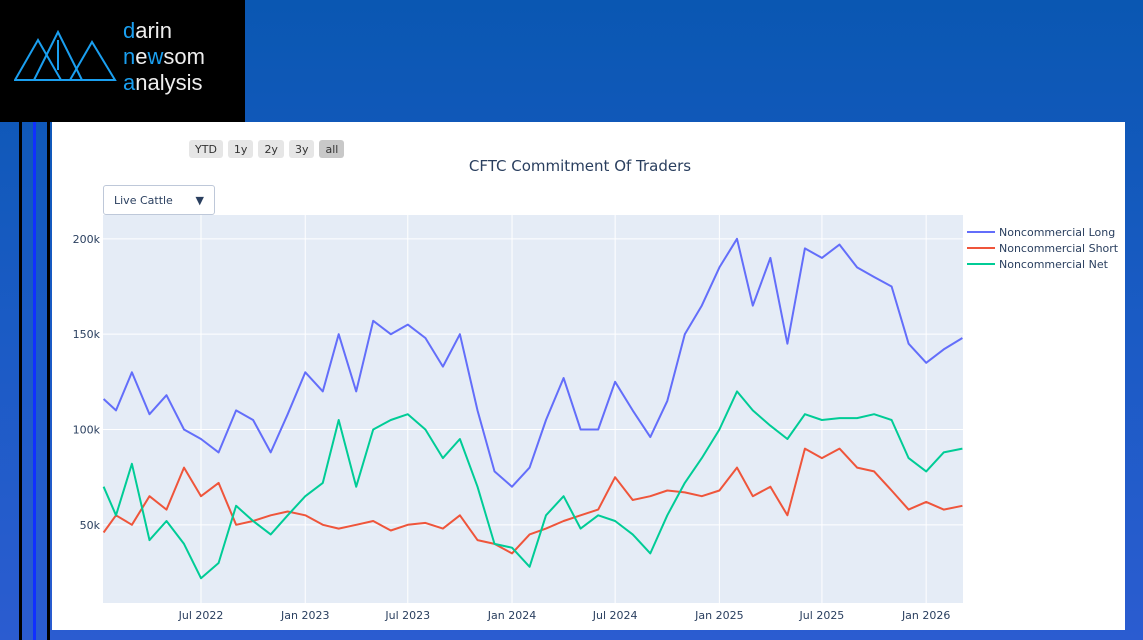 Image resolution: width=1143 pixels, height=640 pixels. Describe the element at coordinates (332, 149) in the screenshot. I see `range-all-button: all` at that location.